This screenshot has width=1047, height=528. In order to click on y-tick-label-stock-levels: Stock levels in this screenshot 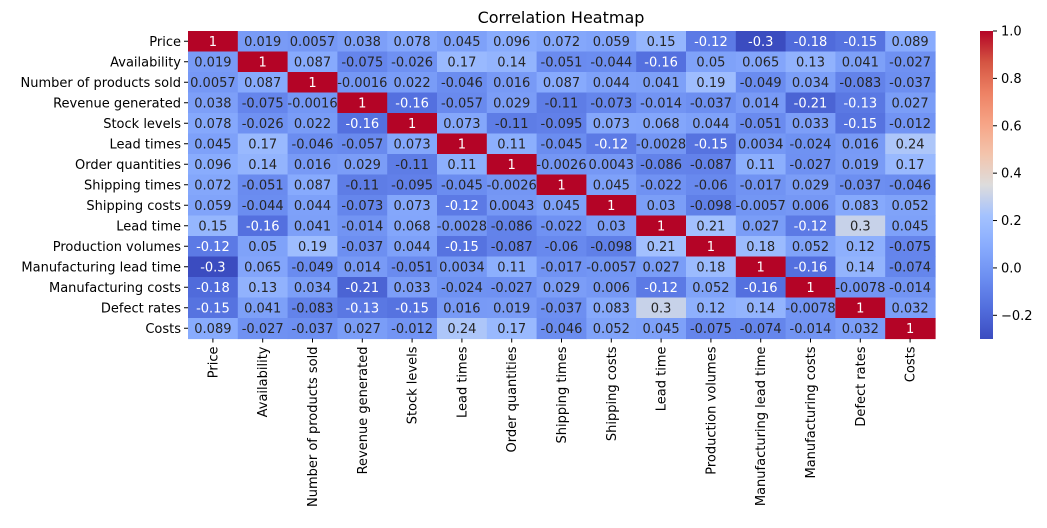, I will do `click(142, 124)`.